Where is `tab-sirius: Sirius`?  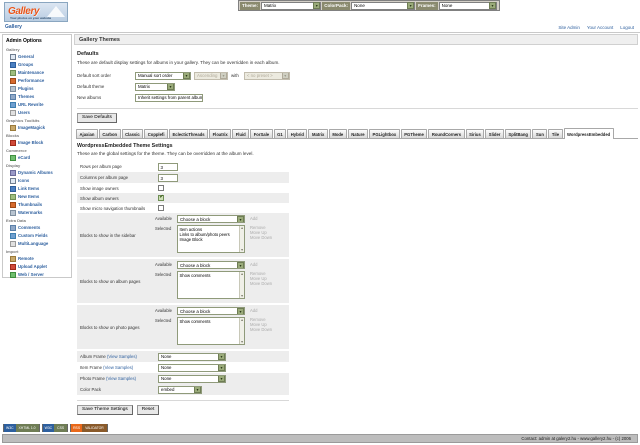
tab-sirius: Sirius is located at coordinates (475, 133).